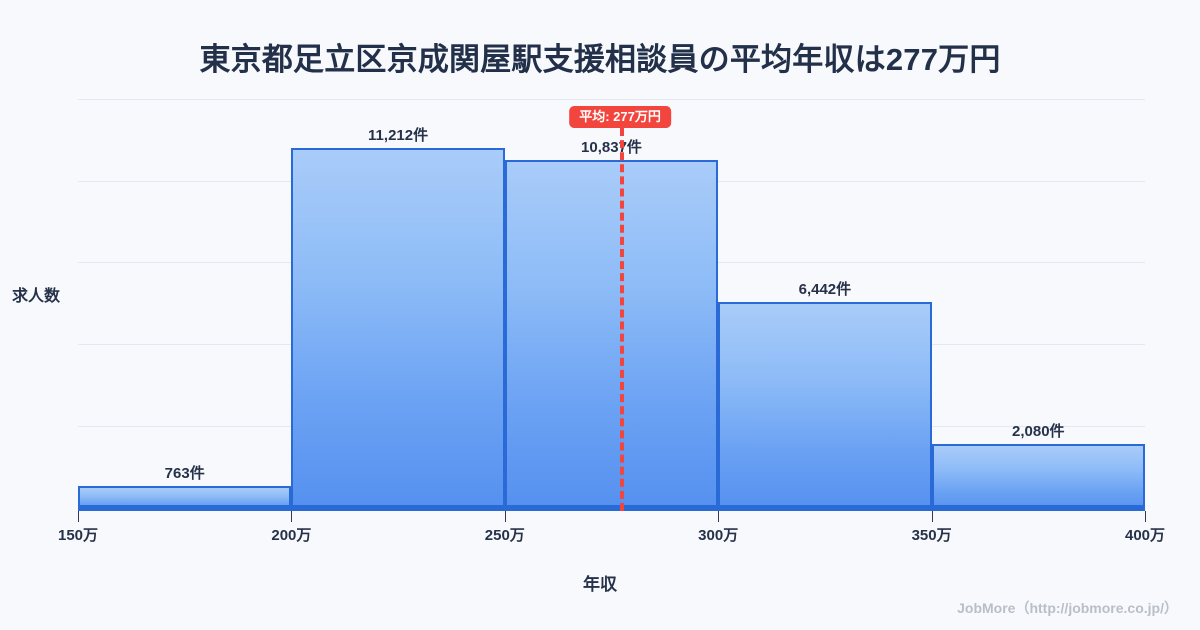 This screenshot has height=630, width=1200. What do you see at coordinates (611, 508) in the screenshot?
I see `x-axis-baseline` at bounding box center [611, 508].